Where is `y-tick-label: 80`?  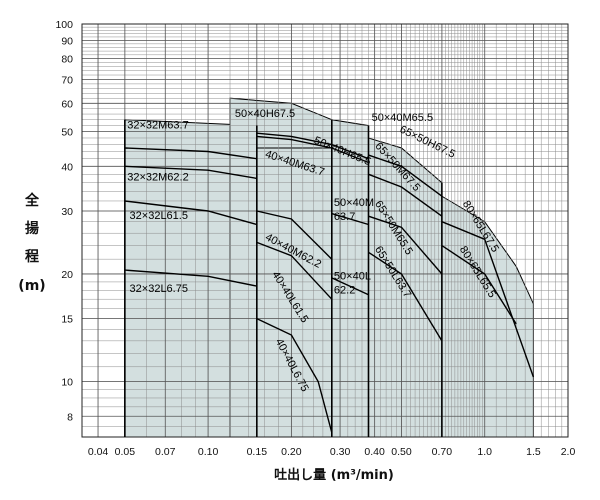
y-tick-label: 80 is located at coordinates (67, 60).